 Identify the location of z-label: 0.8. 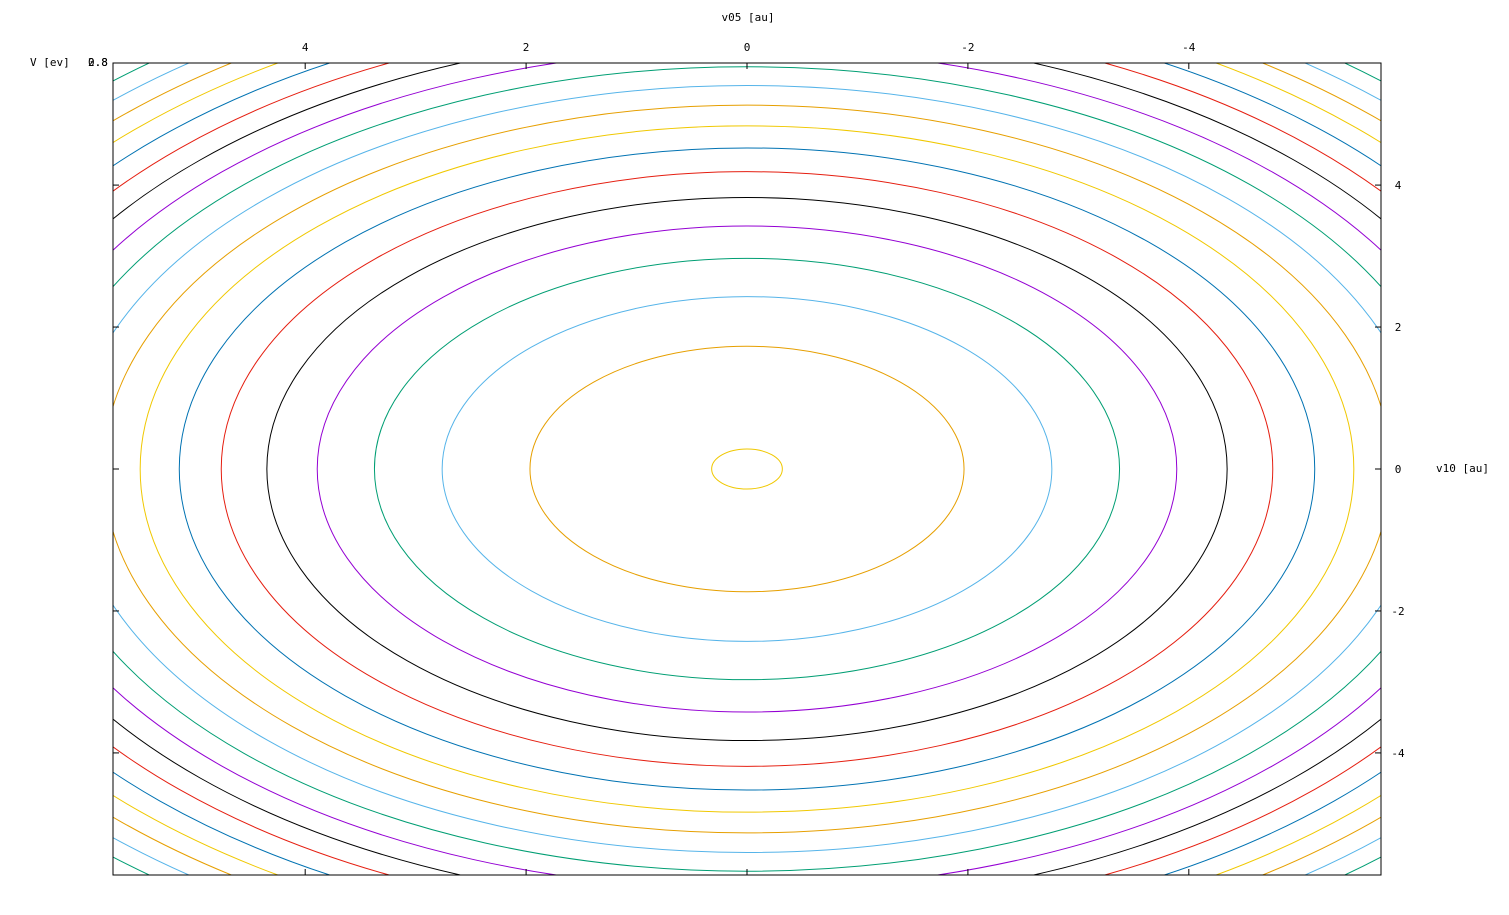
(98, 62).